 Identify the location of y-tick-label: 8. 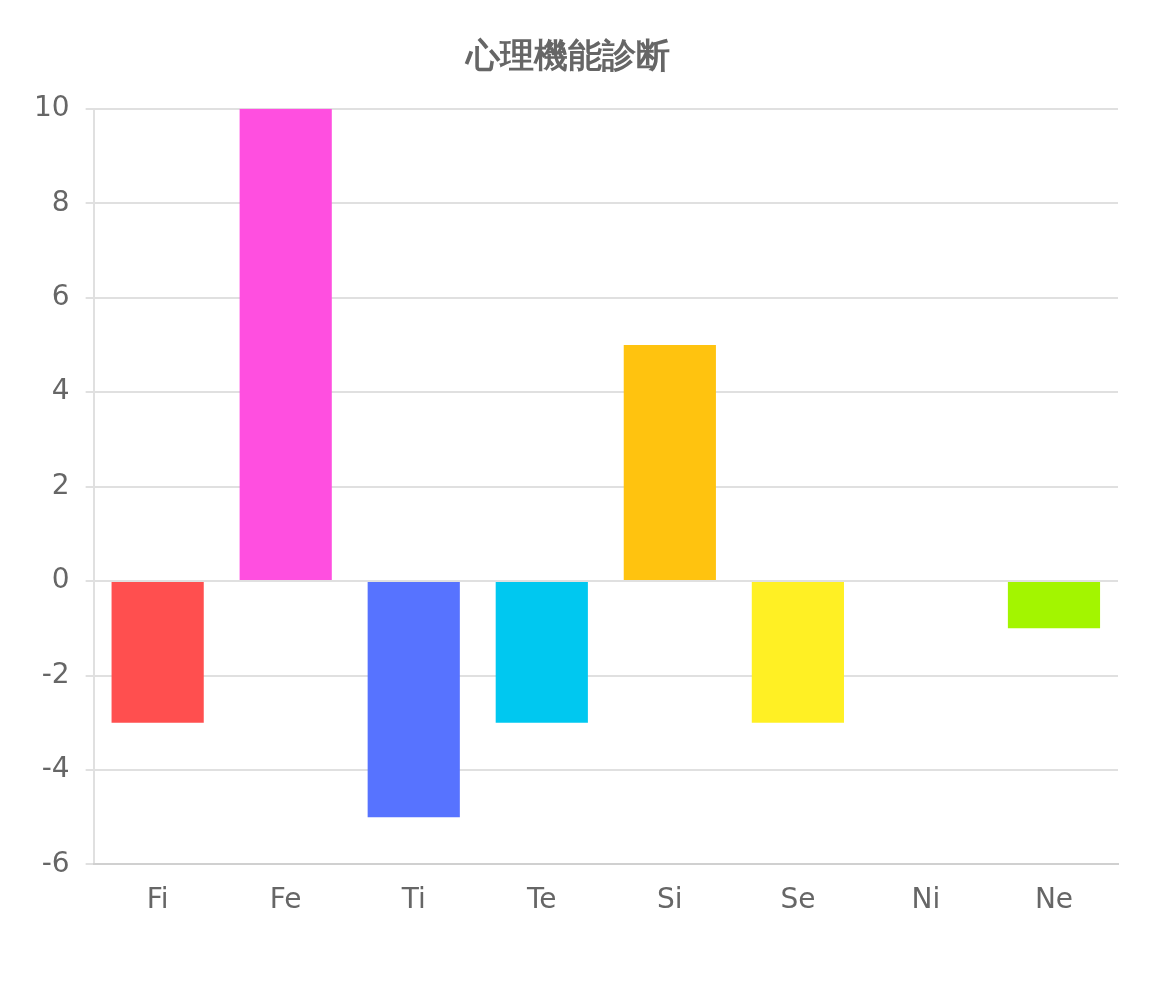
(60, 201).